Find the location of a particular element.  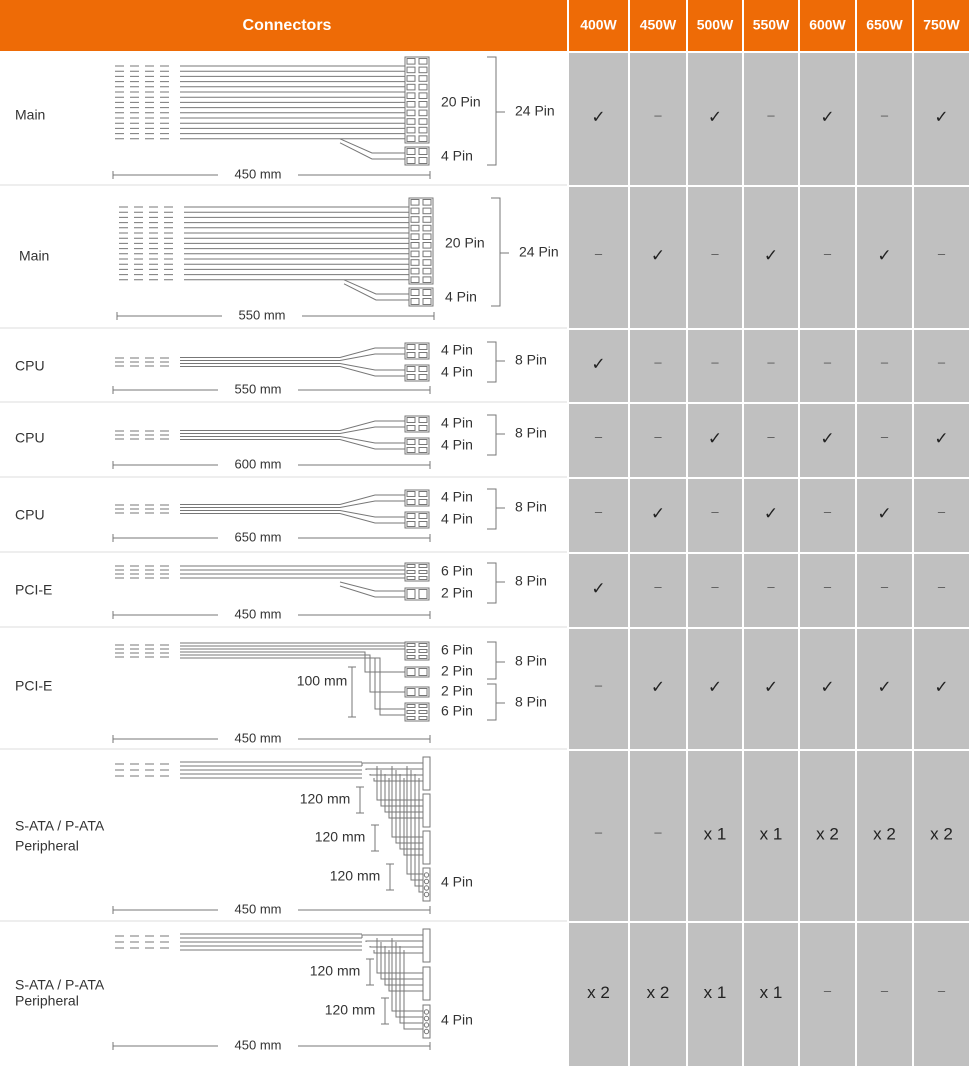

segment-length: 120 mm is located at coordinates (325, 799).